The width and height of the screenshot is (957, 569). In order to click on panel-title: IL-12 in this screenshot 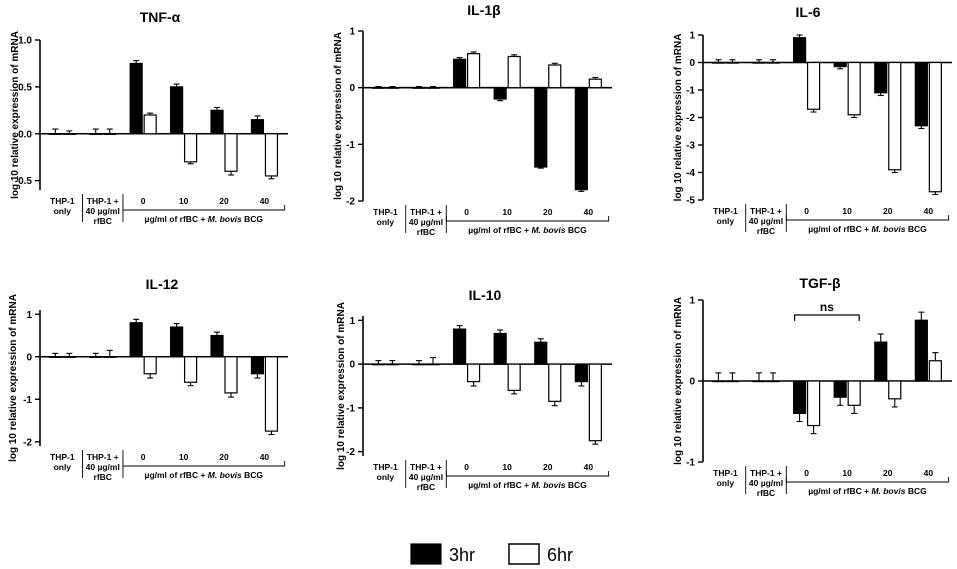, I will do `click(162, 284)`.